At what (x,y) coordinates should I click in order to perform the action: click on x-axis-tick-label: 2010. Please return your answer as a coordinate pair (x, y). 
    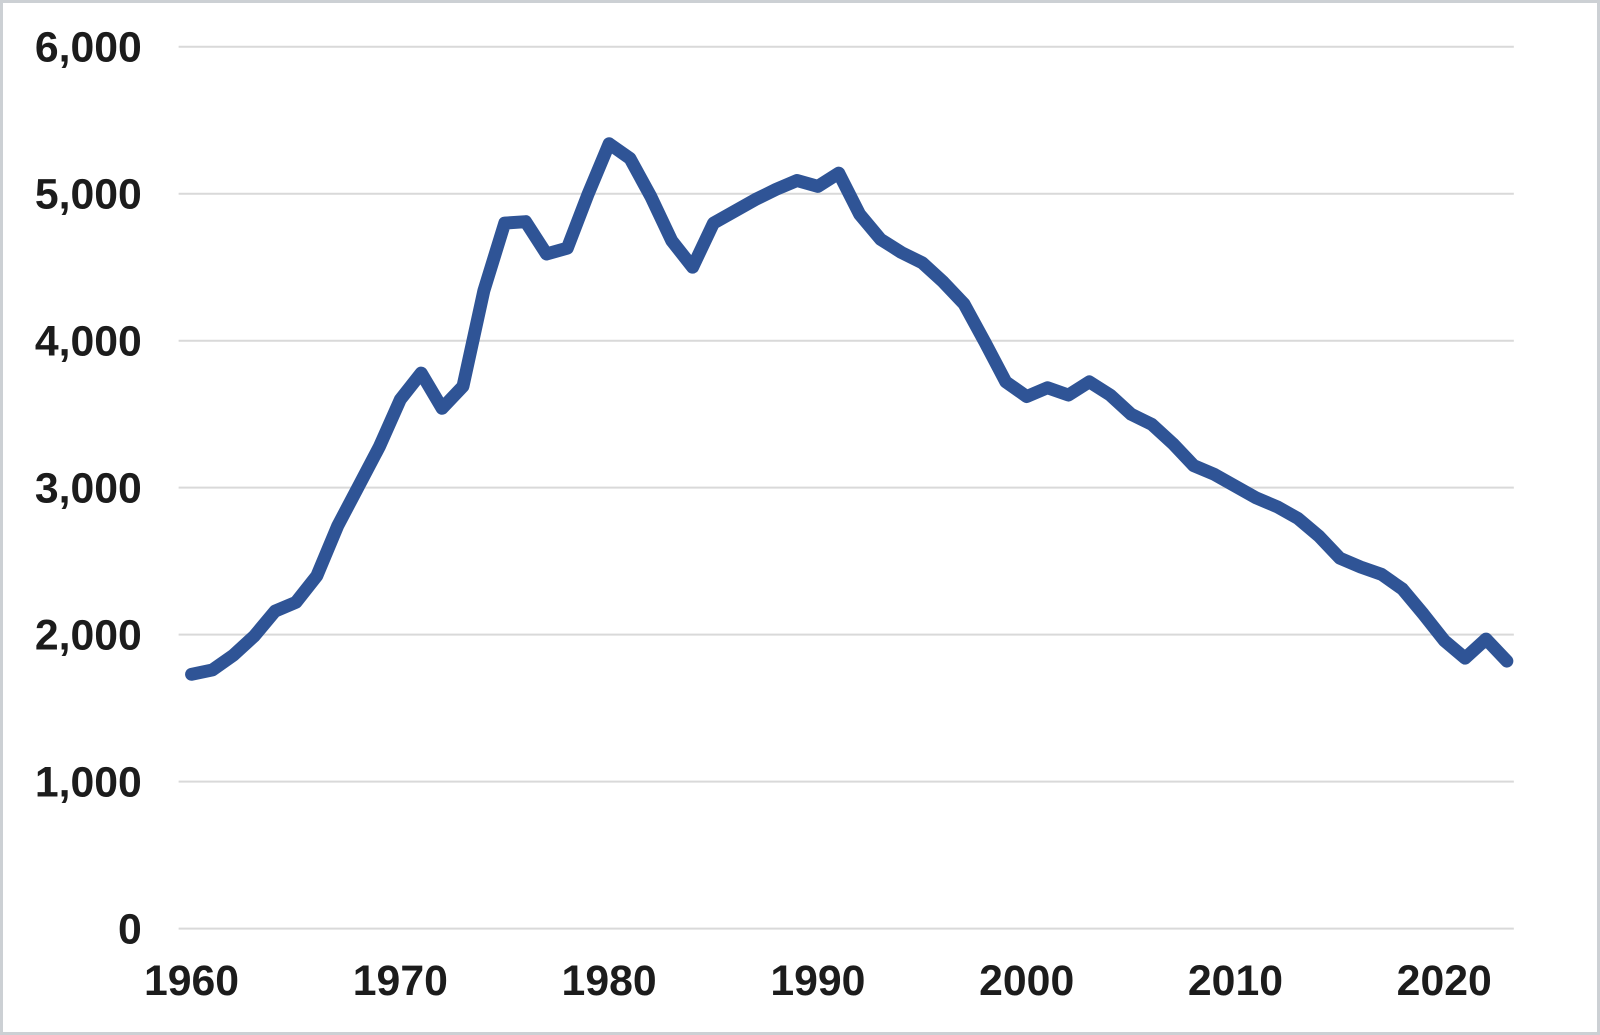
    Looking at the image, I should click on (1235, 981).